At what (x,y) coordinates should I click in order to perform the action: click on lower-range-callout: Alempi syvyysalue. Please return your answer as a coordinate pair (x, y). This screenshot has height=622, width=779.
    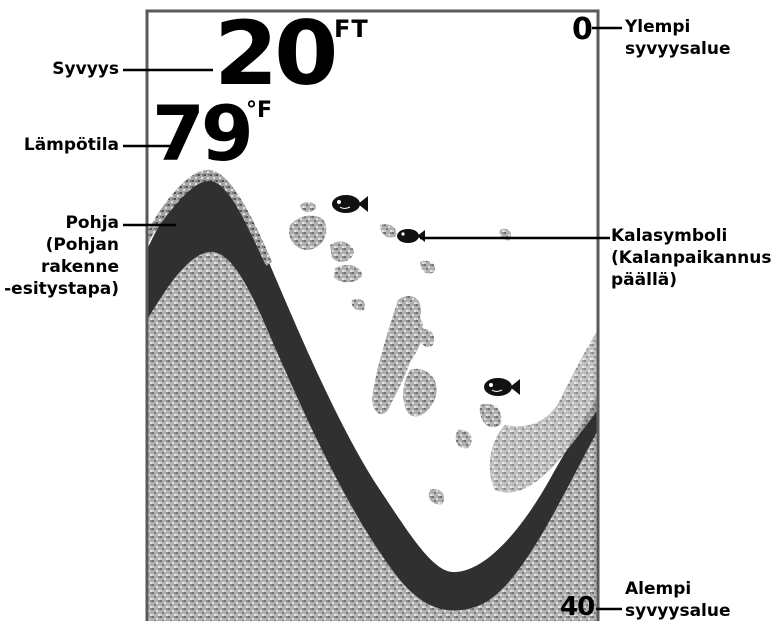
    Looking at the image, I should click on (678, 600).